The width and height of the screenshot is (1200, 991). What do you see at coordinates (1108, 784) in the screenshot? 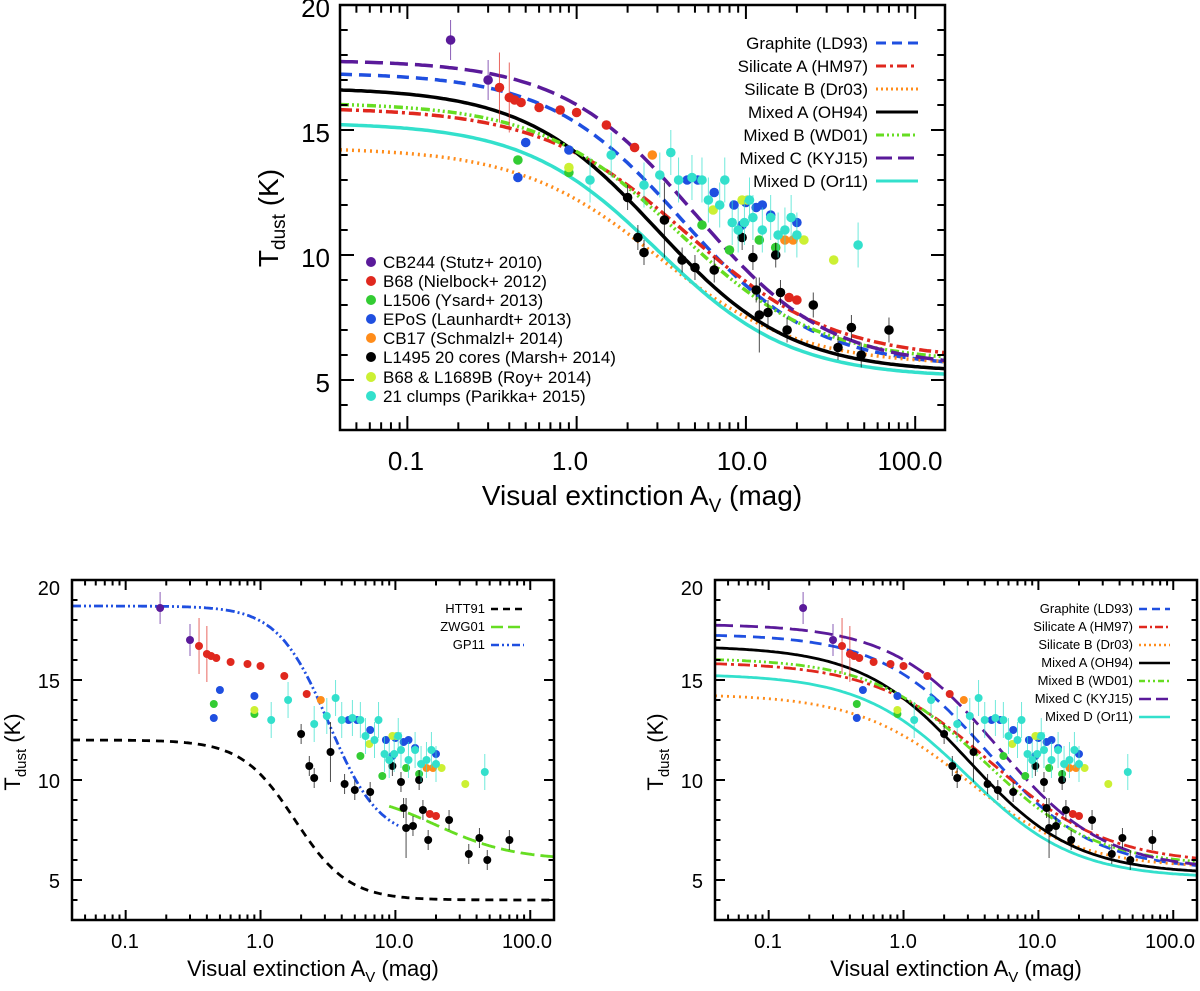
I see `data-point-roy-br` at bounding box center [1108, 784].